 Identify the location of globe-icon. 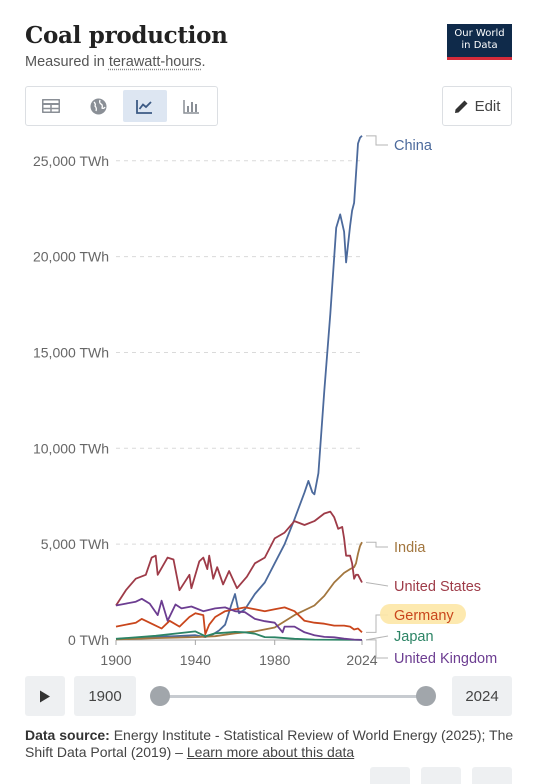
(98, 106).